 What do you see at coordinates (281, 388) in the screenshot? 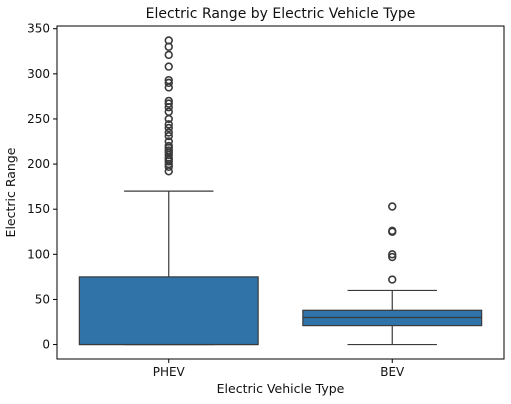
I see `x-axis-label: Electric Vehicle Type` at bounding box center [281, 388].